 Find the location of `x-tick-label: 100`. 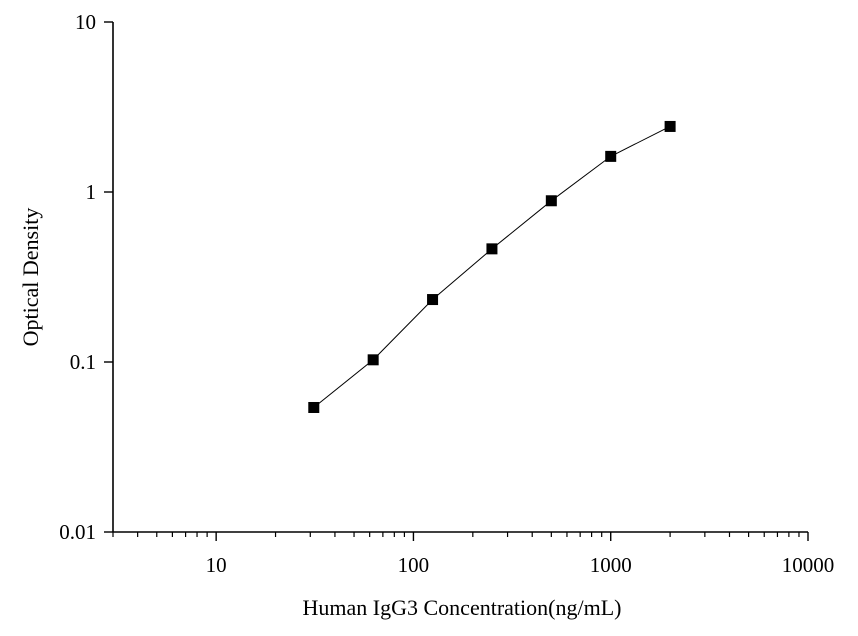

x-tick-label: 100 is located at coordinates (414, 565).